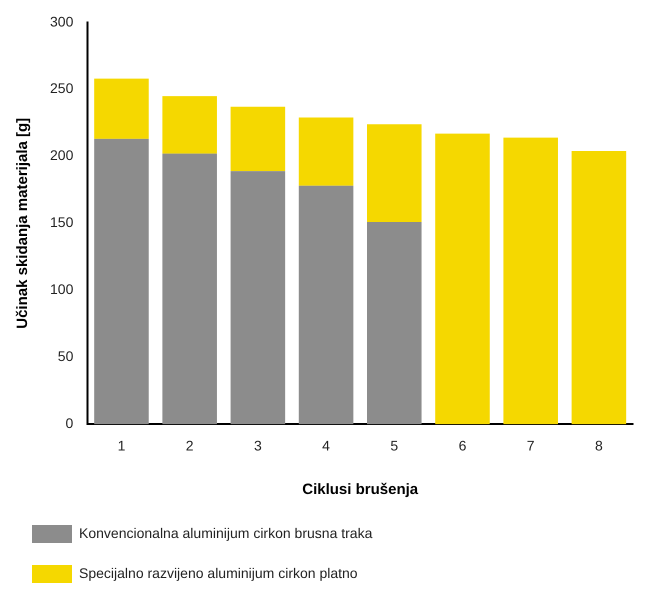 The width and height of the screenshot is (653, 603). What do you see at coordinates (23, 223) in the screenshot?
I see `y-axis-title: Učinak skidanja materijala [g]` at bounding box center [23, 223].